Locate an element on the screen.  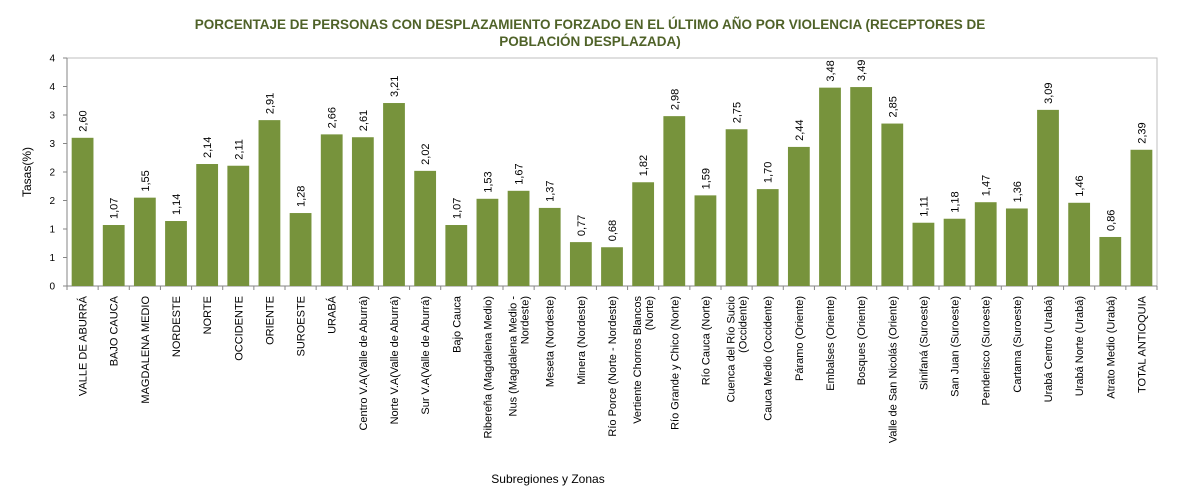
data-label: 1,67 is located at coordinates (520, 173).